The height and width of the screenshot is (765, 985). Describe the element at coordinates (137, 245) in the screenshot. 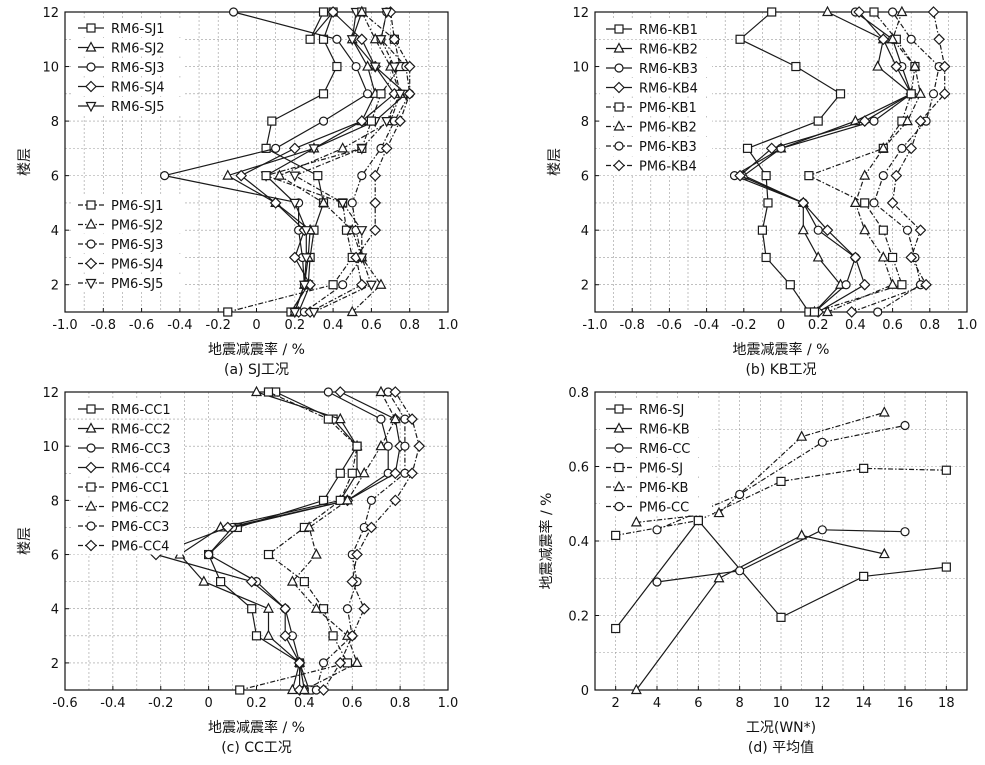

I see `legend-label: PM6-SJ3` at that location.